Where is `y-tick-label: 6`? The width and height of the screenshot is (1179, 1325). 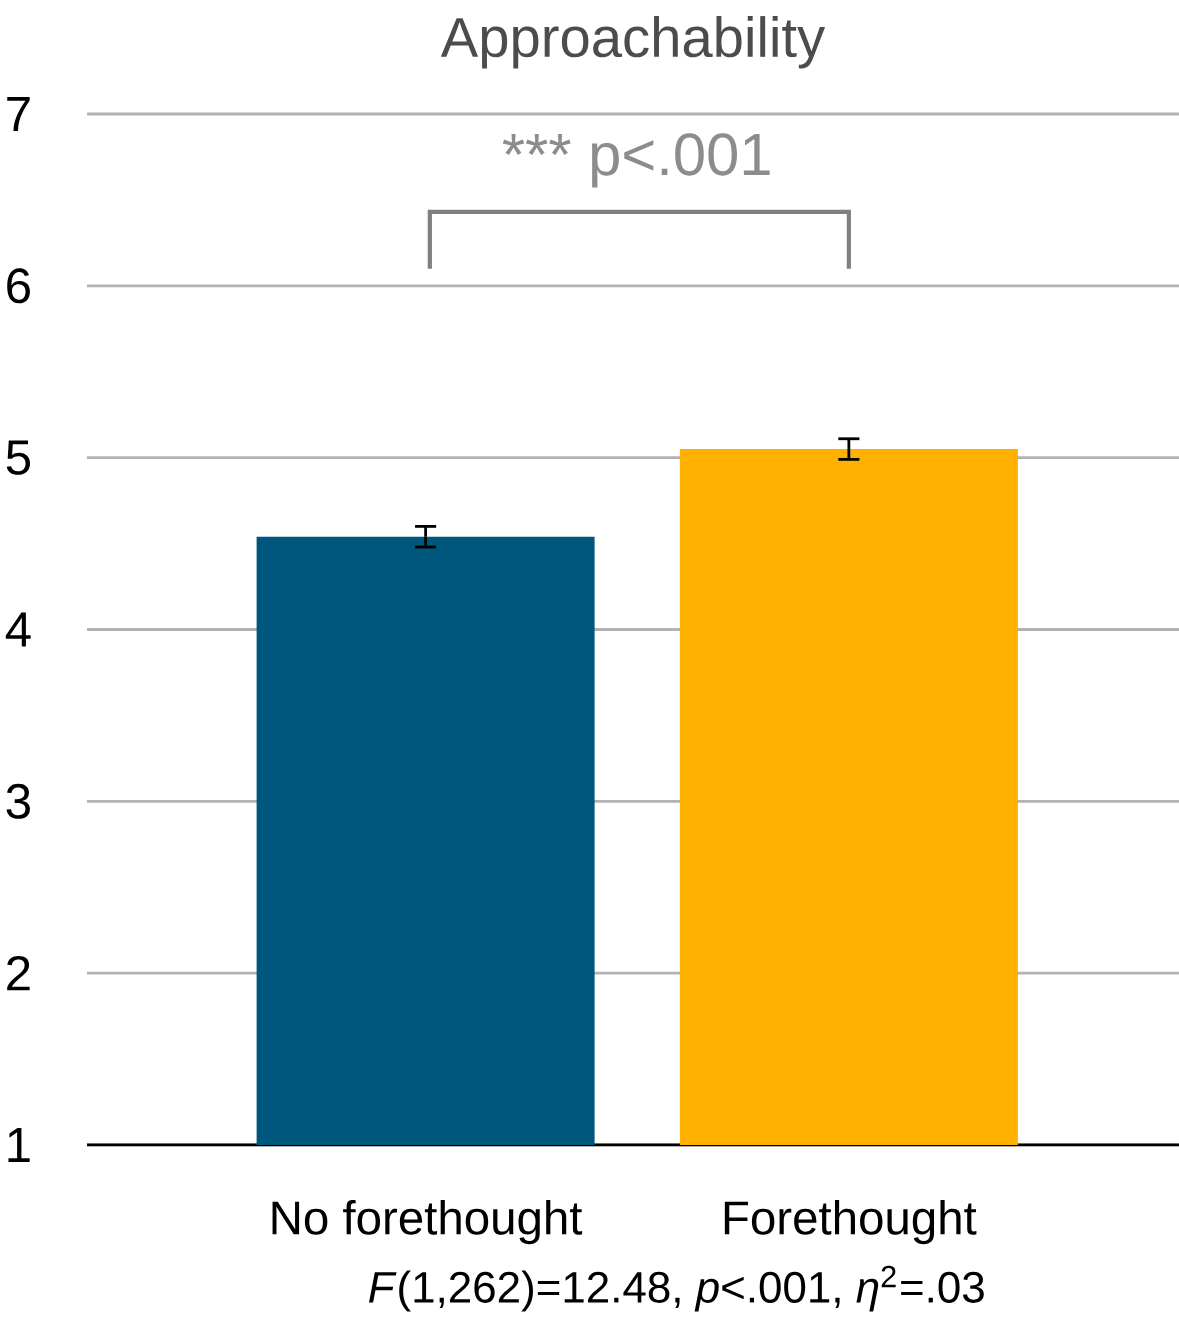
y-tick-label: 6 is located at coordinates (18, 286).